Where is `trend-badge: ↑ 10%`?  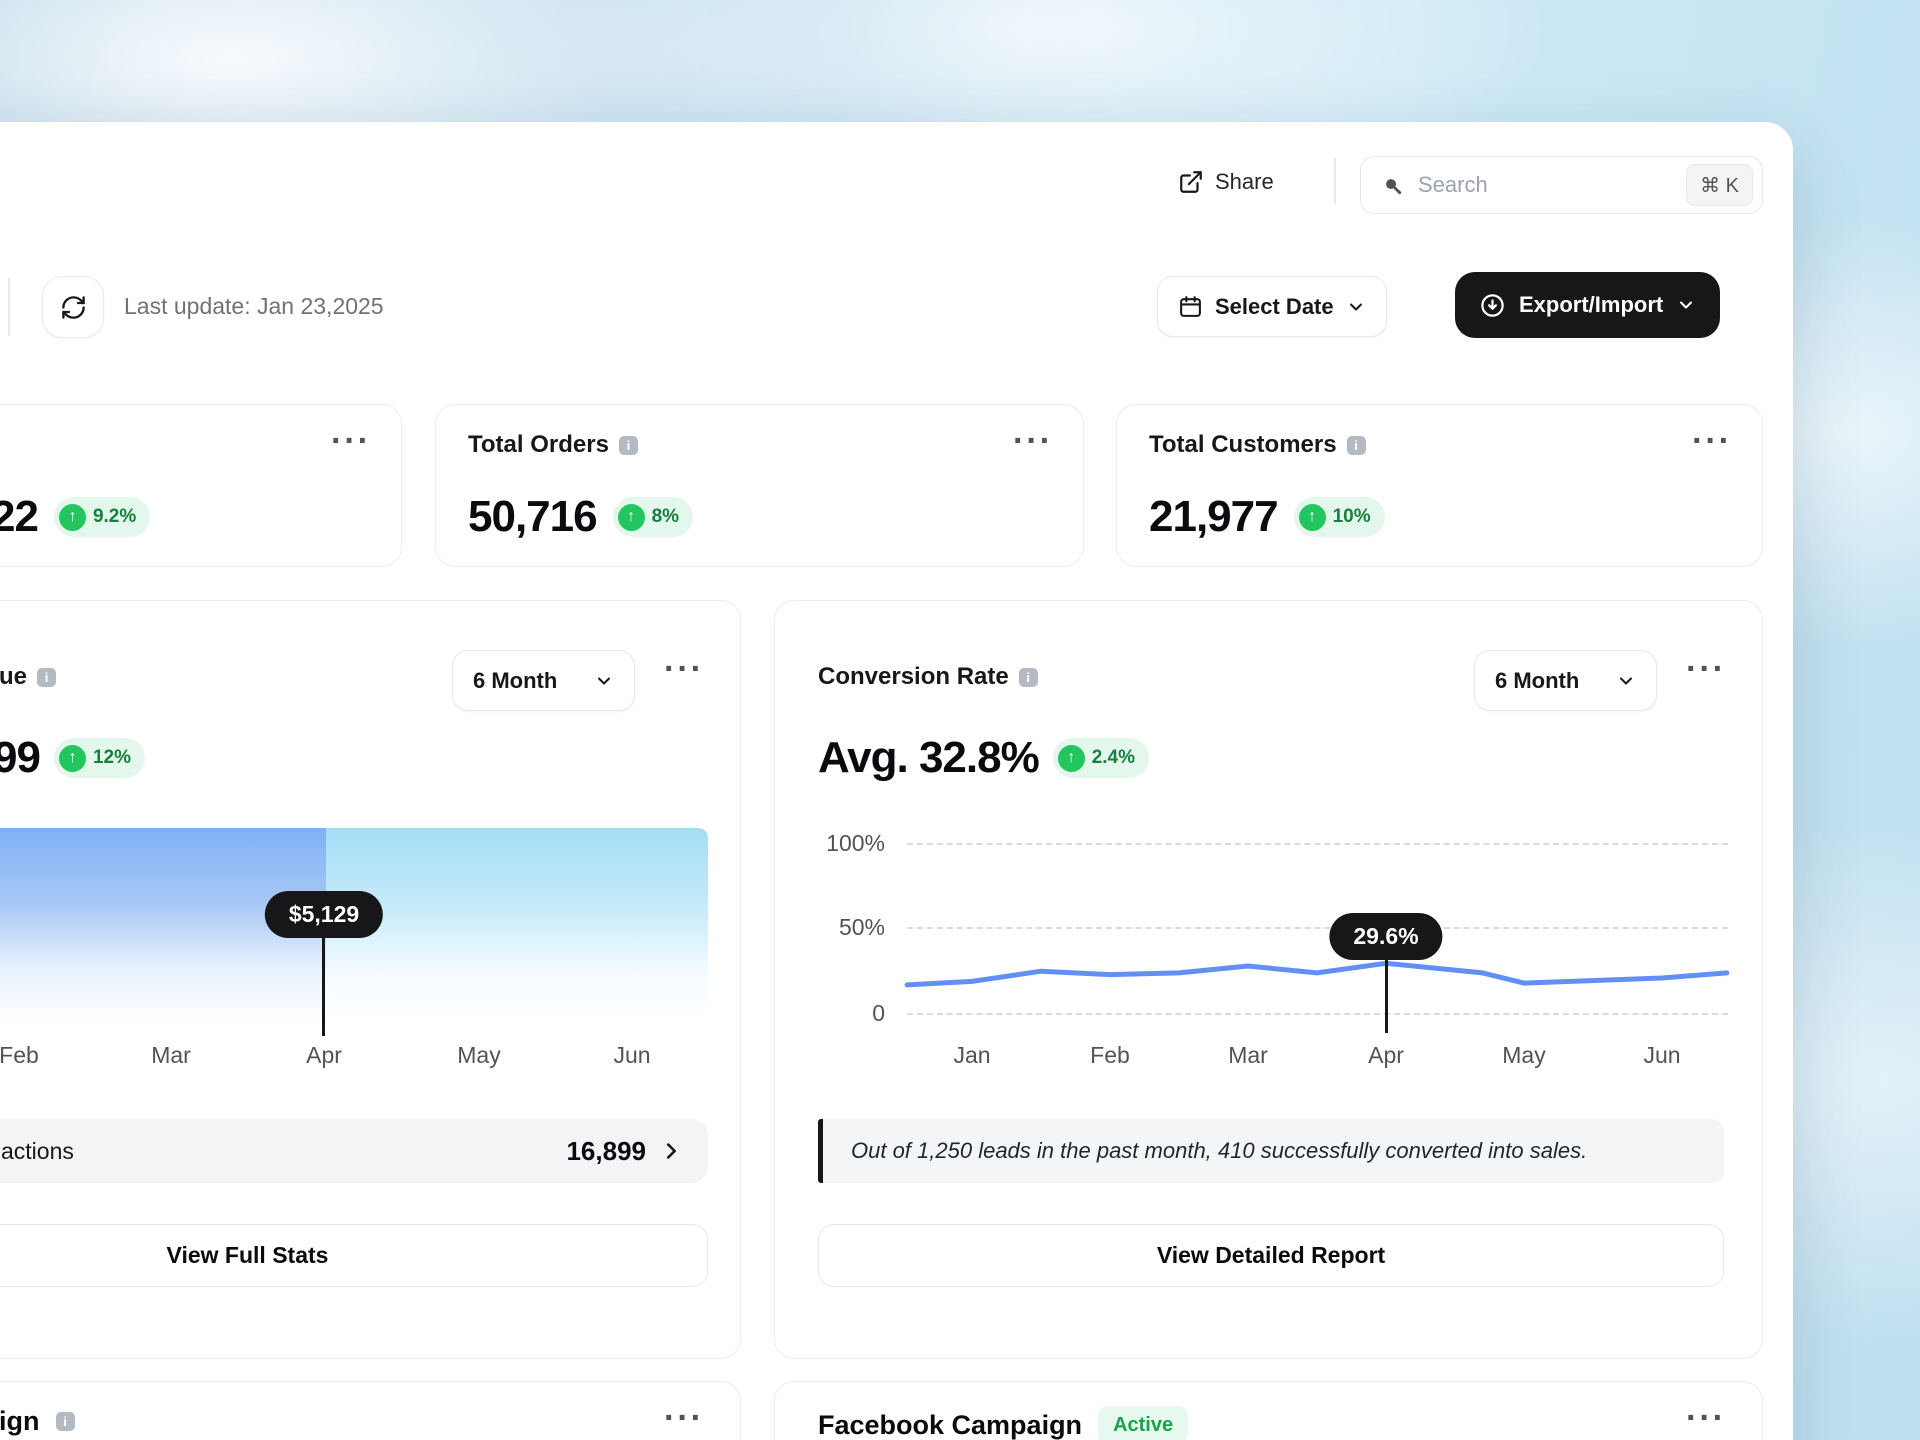 trend-badge: ↑ 10% is located at coordinates (1339, 517).